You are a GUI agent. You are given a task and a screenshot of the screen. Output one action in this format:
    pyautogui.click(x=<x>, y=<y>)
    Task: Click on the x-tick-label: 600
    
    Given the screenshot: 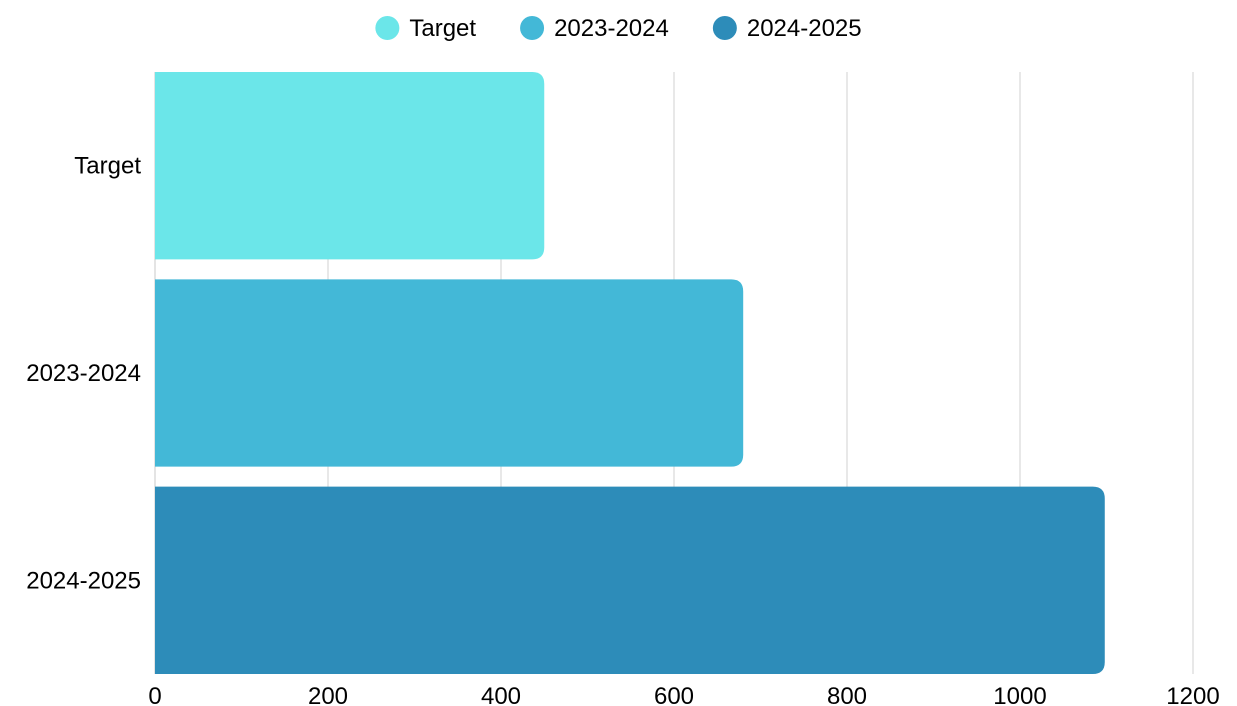 What is the action you would take?
    pyautogui.click(x=674, y=694)
    